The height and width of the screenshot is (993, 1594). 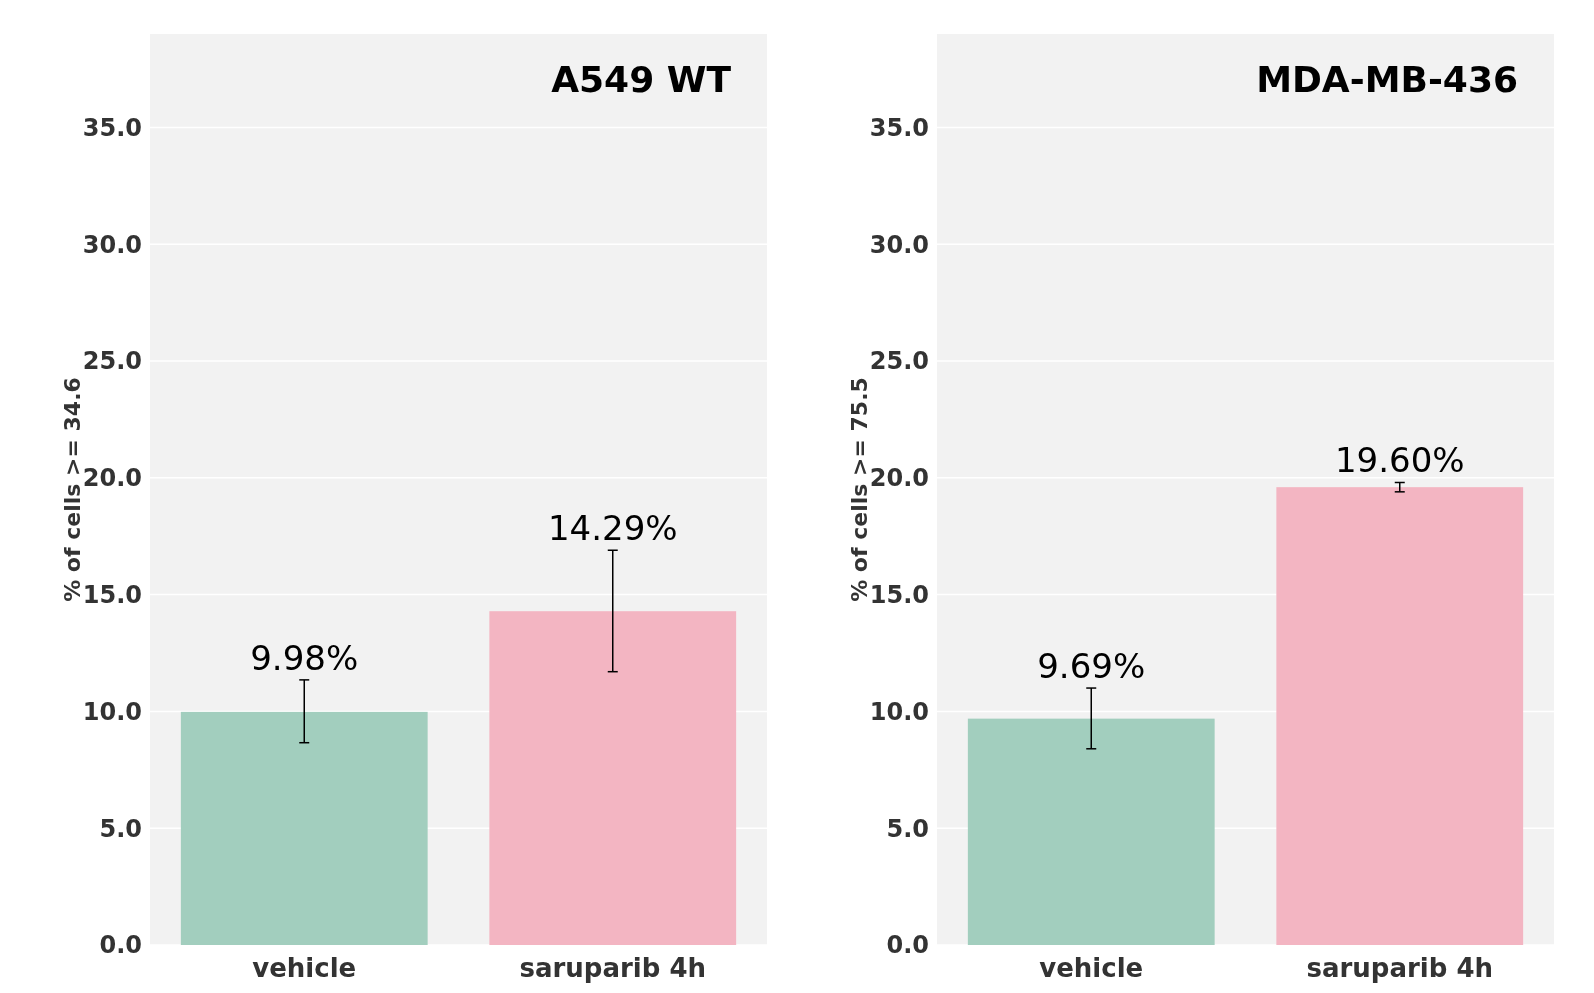 I want to click on data-label: 9.98%, so click(x=304, y=657).